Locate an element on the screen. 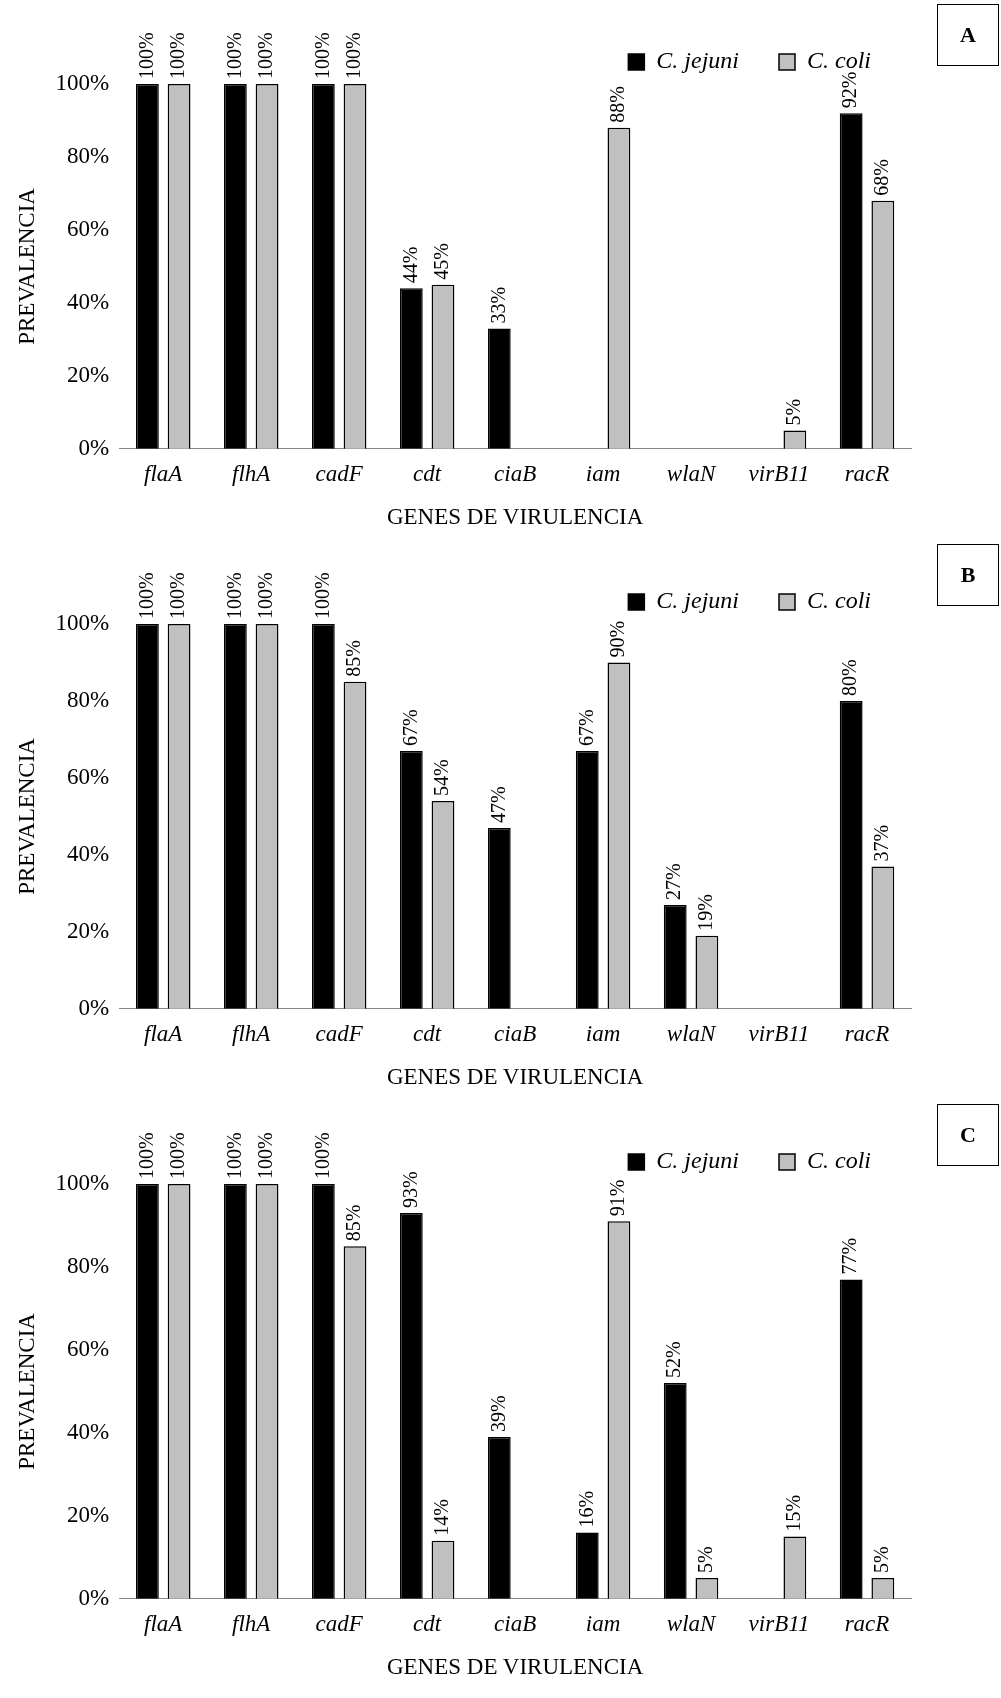 This screenshot has width=1001, height=1698. text: A is located at coordinates (968, 35).